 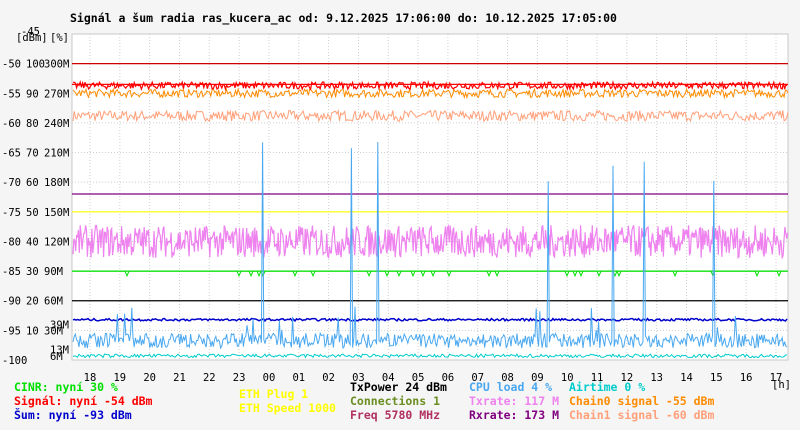 What do you see at coordinates (119, 378) in the screenshot?
I see `x-tick-label: 19` at bounding box center [119, 378].